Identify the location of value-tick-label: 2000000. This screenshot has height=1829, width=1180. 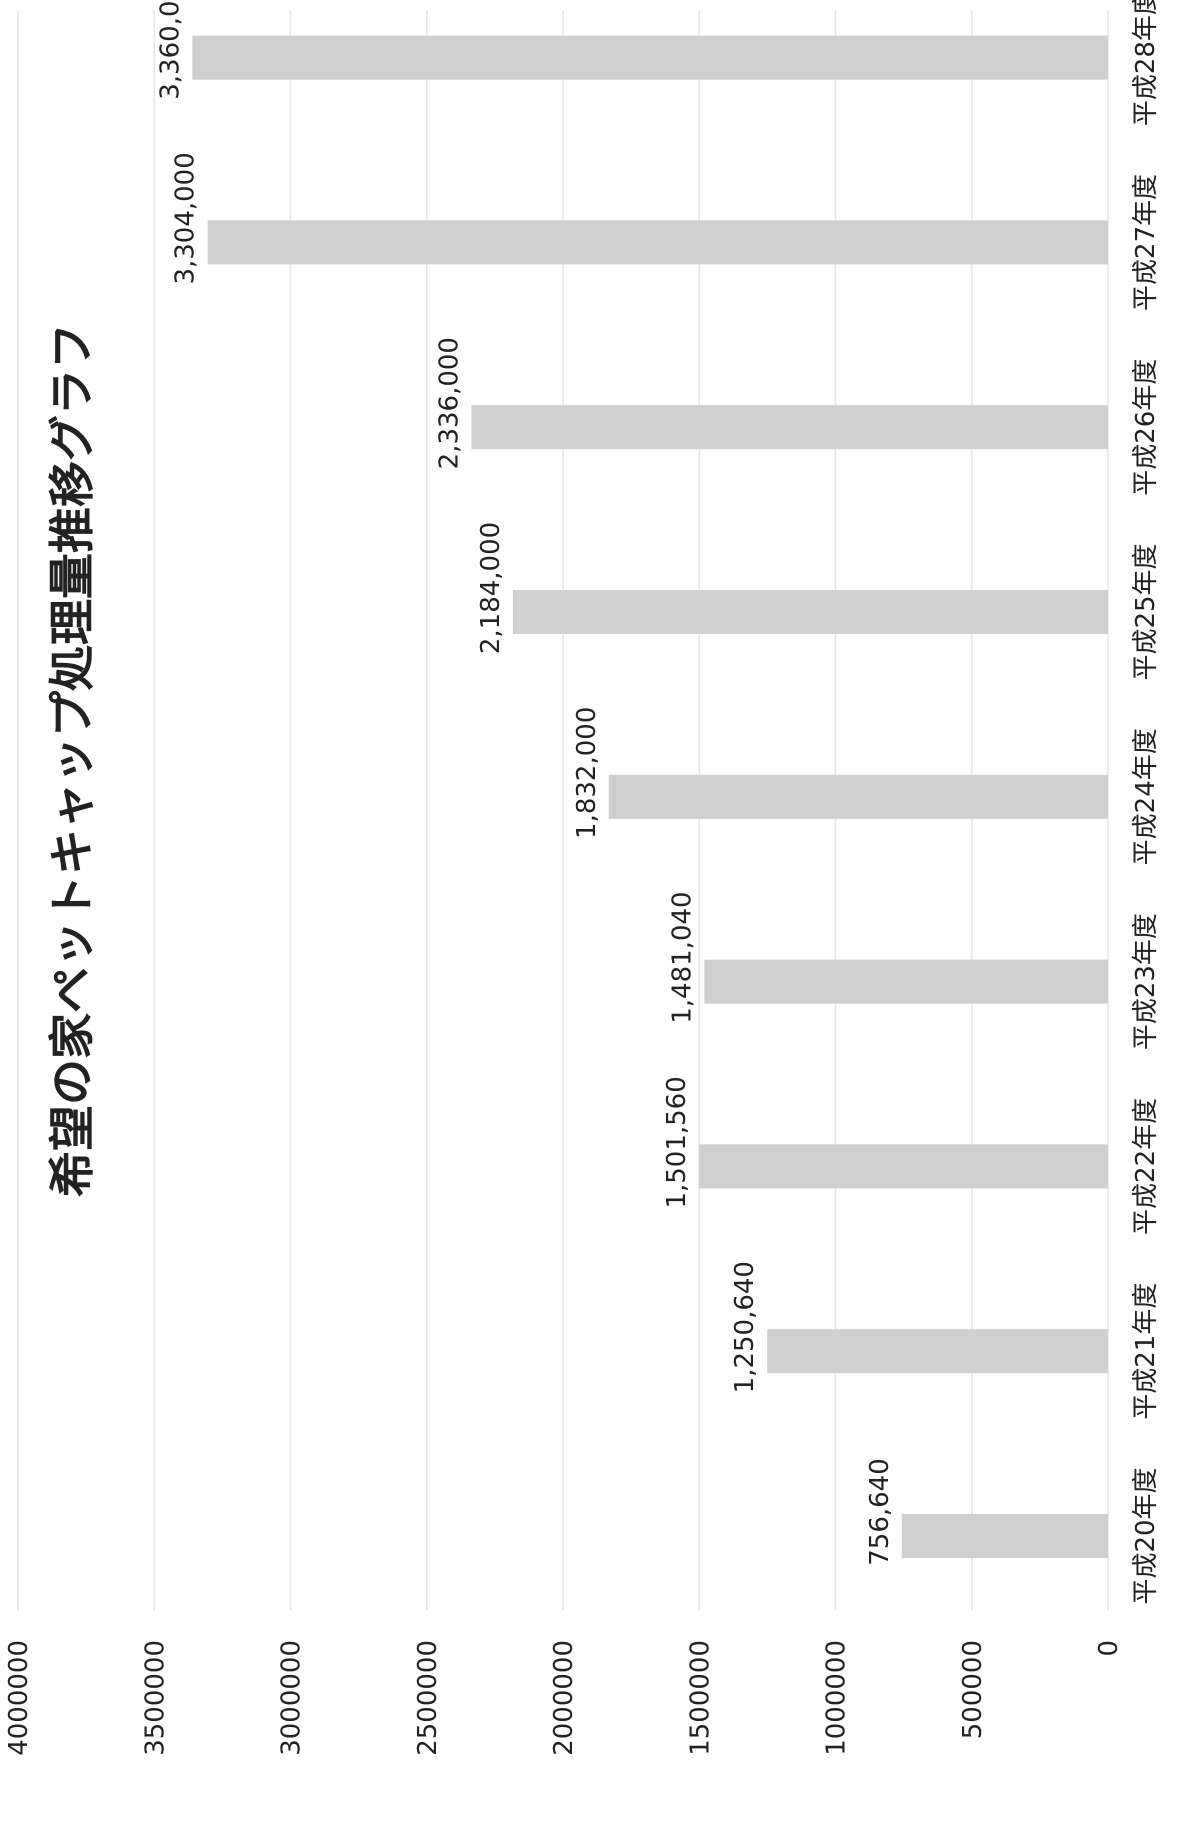
(564, 1698).